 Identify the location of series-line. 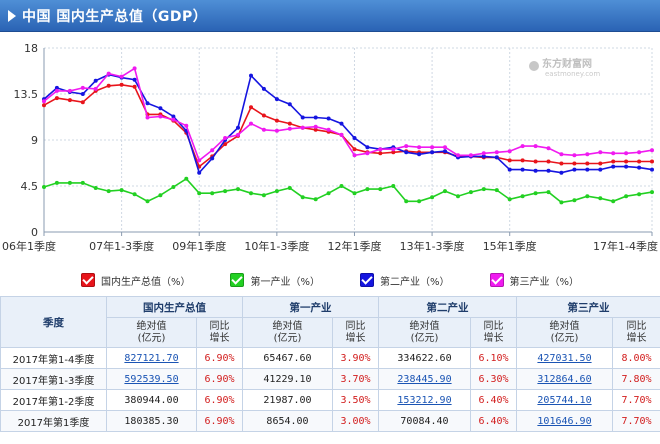
(348, 190).